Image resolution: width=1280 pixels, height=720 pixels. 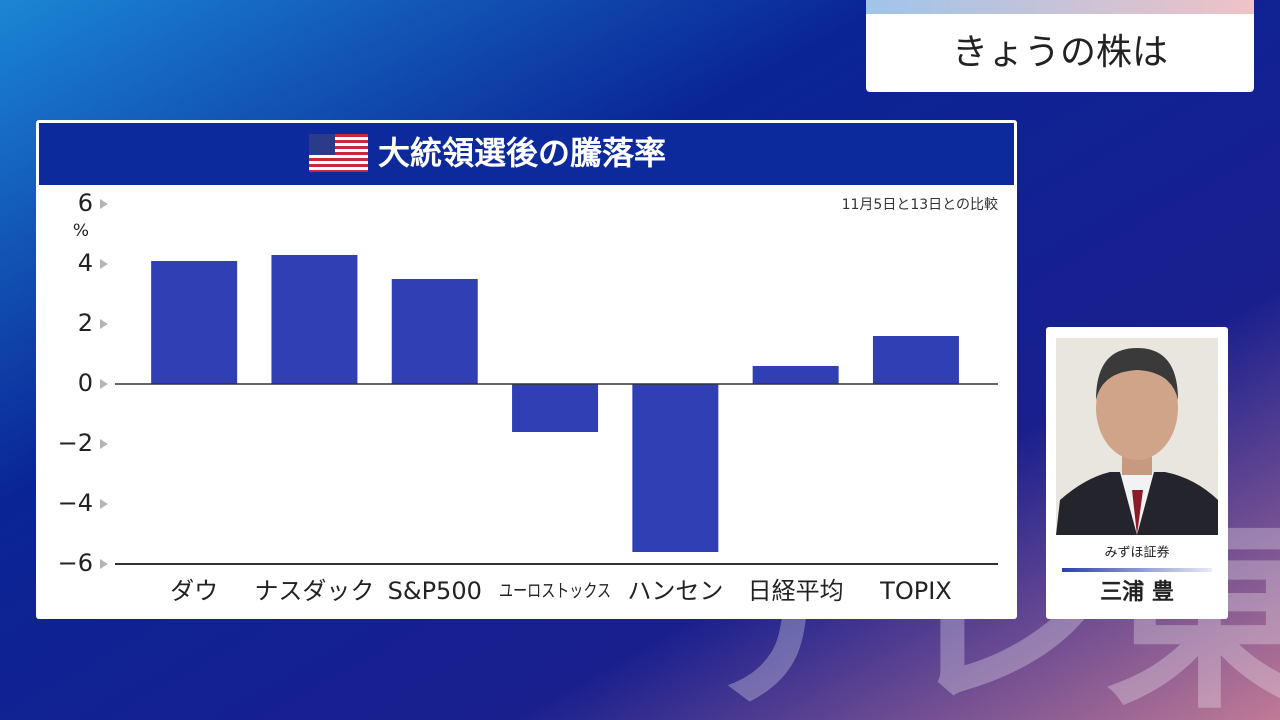 I want to click on x-tick-label: ダウ, so click(x=194, y=591).